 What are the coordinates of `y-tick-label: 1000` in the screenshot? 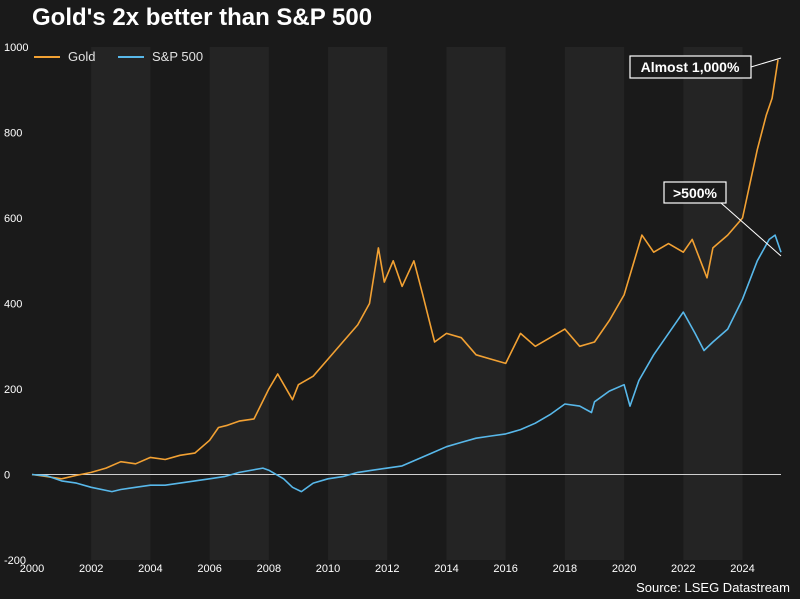 It's located at (16, 48).